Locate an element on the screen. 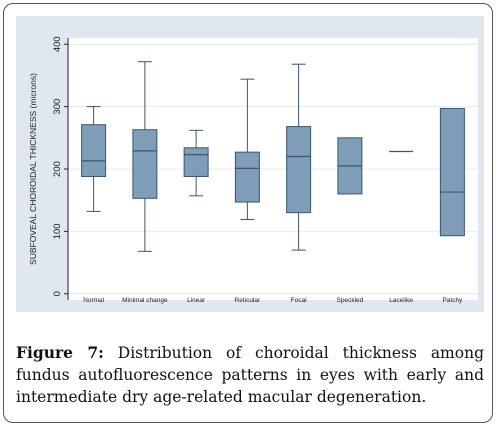 This screenshot has width=500, height=428. category-label: Patchy is located at coordinates (452, 300).